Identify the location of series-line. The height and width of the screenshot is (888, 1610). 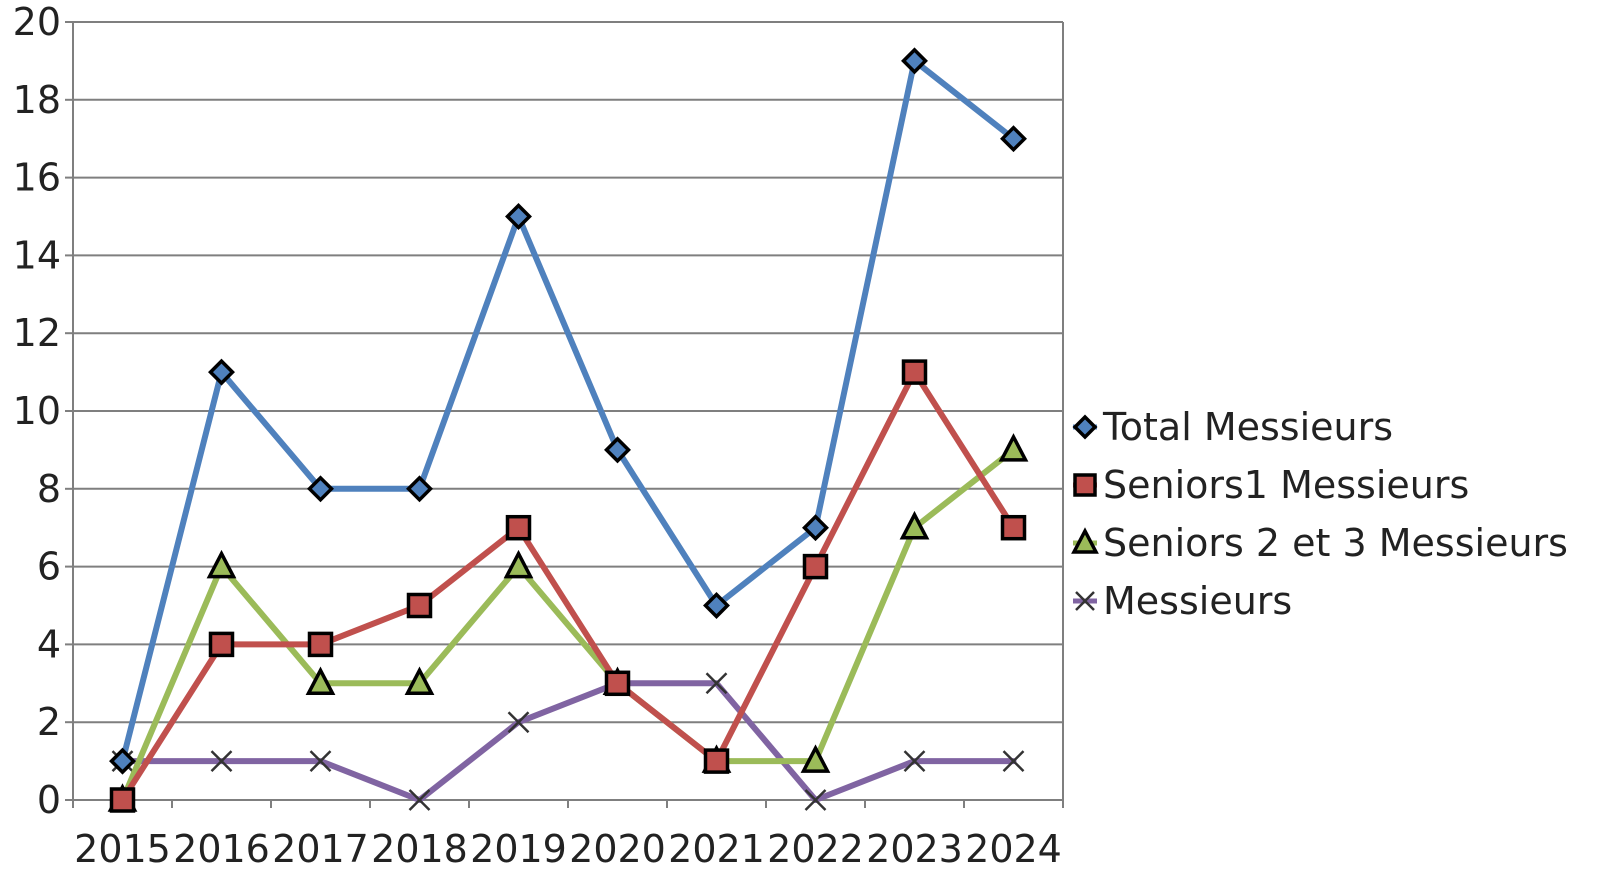
(568, 741).